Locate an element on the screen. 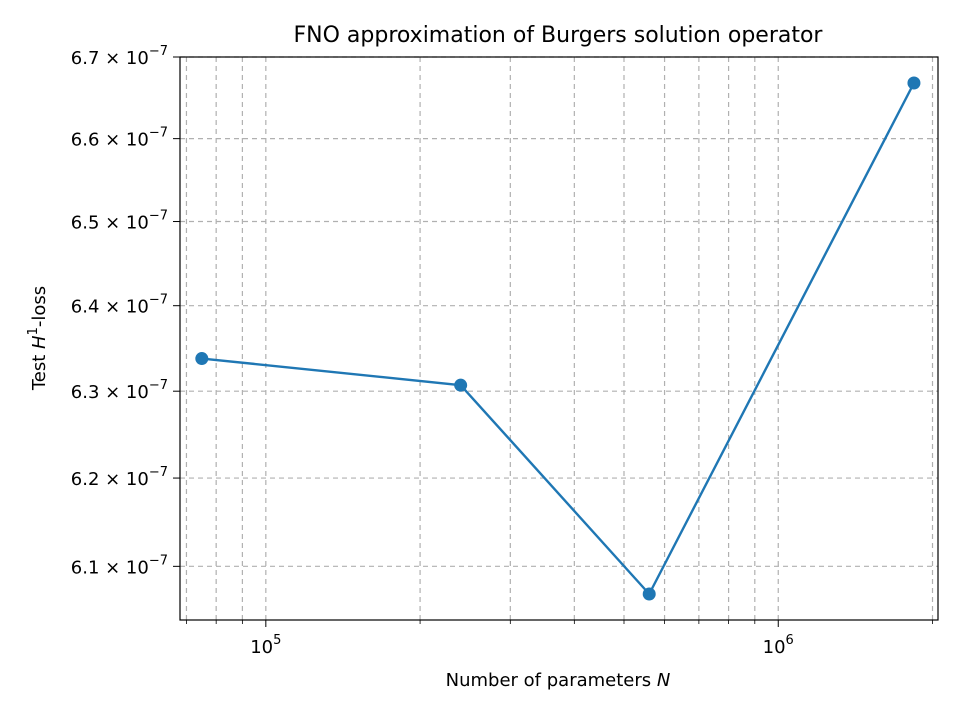  y-tick-label-mantissa: 6.3 × is located at coordinates (98, 392).